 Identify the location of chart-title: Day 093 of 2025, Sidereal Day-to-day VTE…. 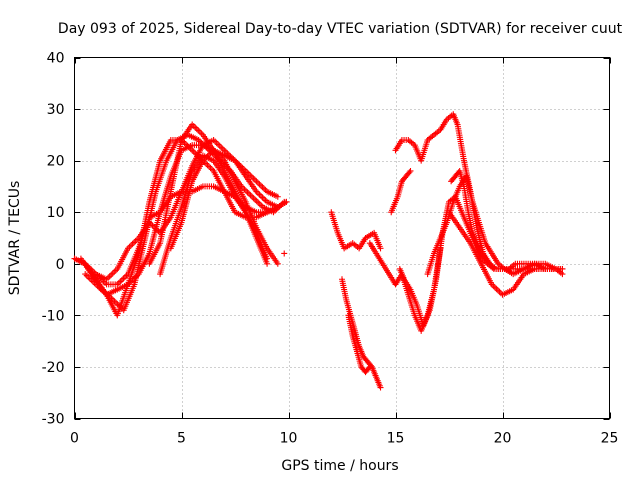
(340, 29).